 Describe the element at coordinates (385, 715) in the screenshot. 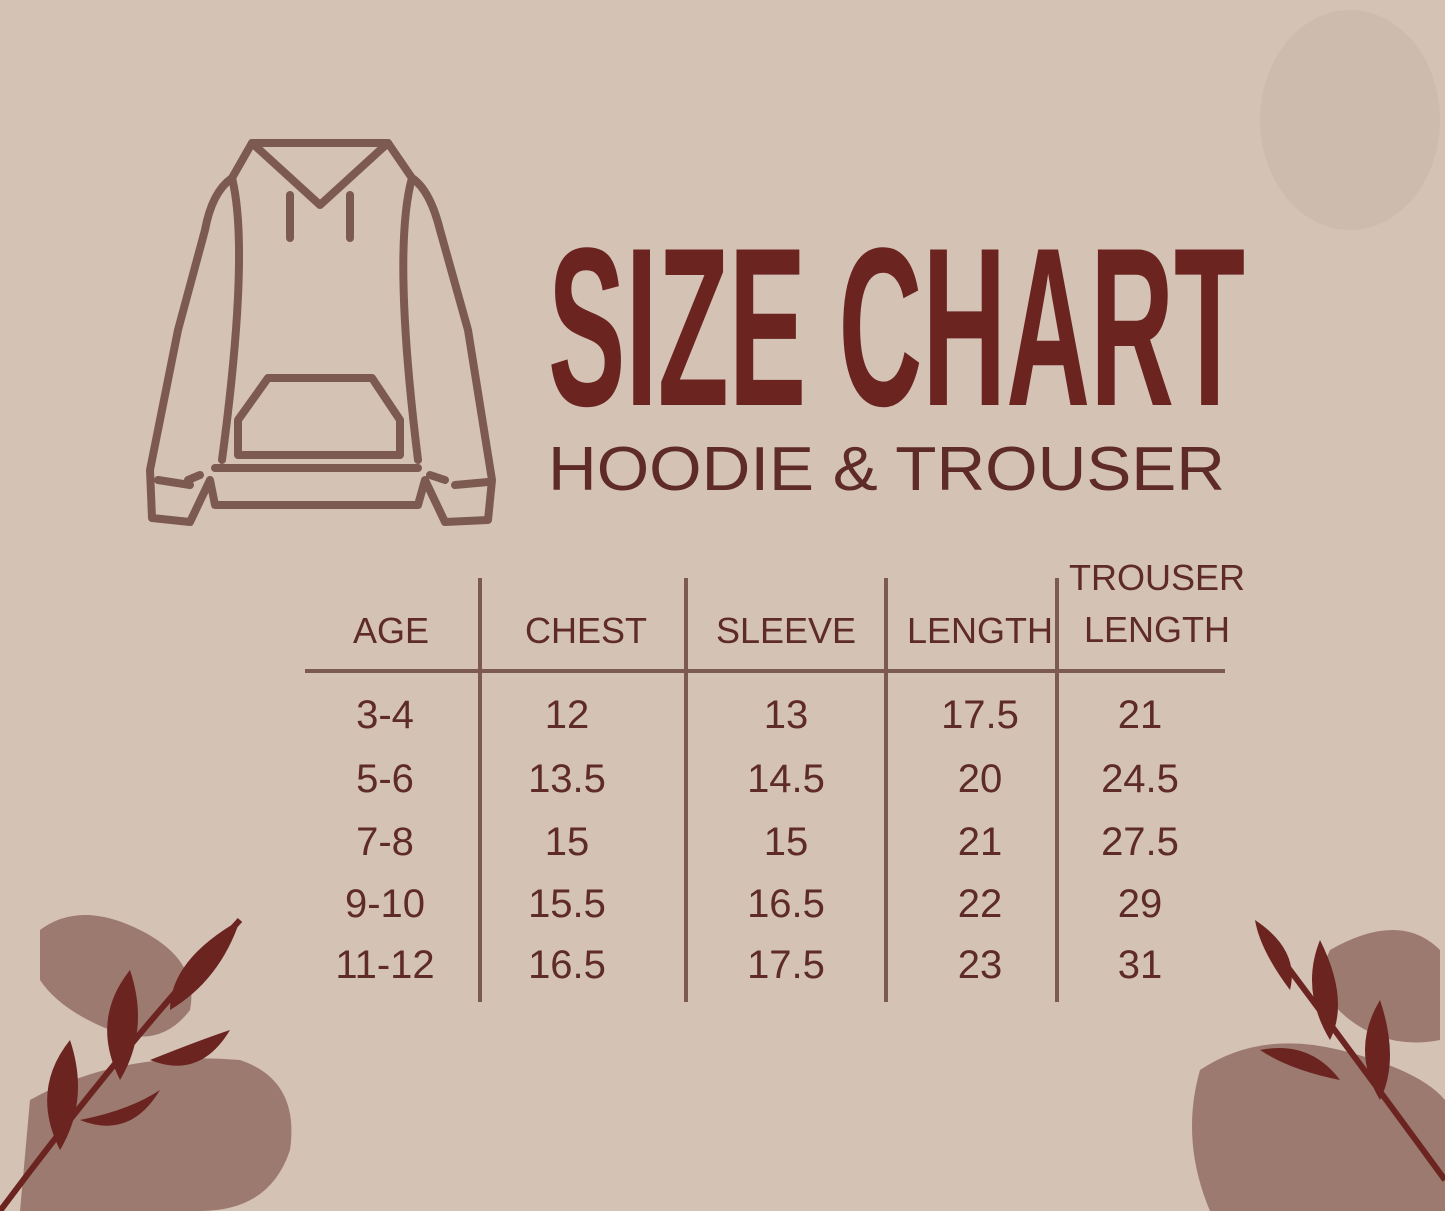

I see `table-cell: 3-4` at that location.